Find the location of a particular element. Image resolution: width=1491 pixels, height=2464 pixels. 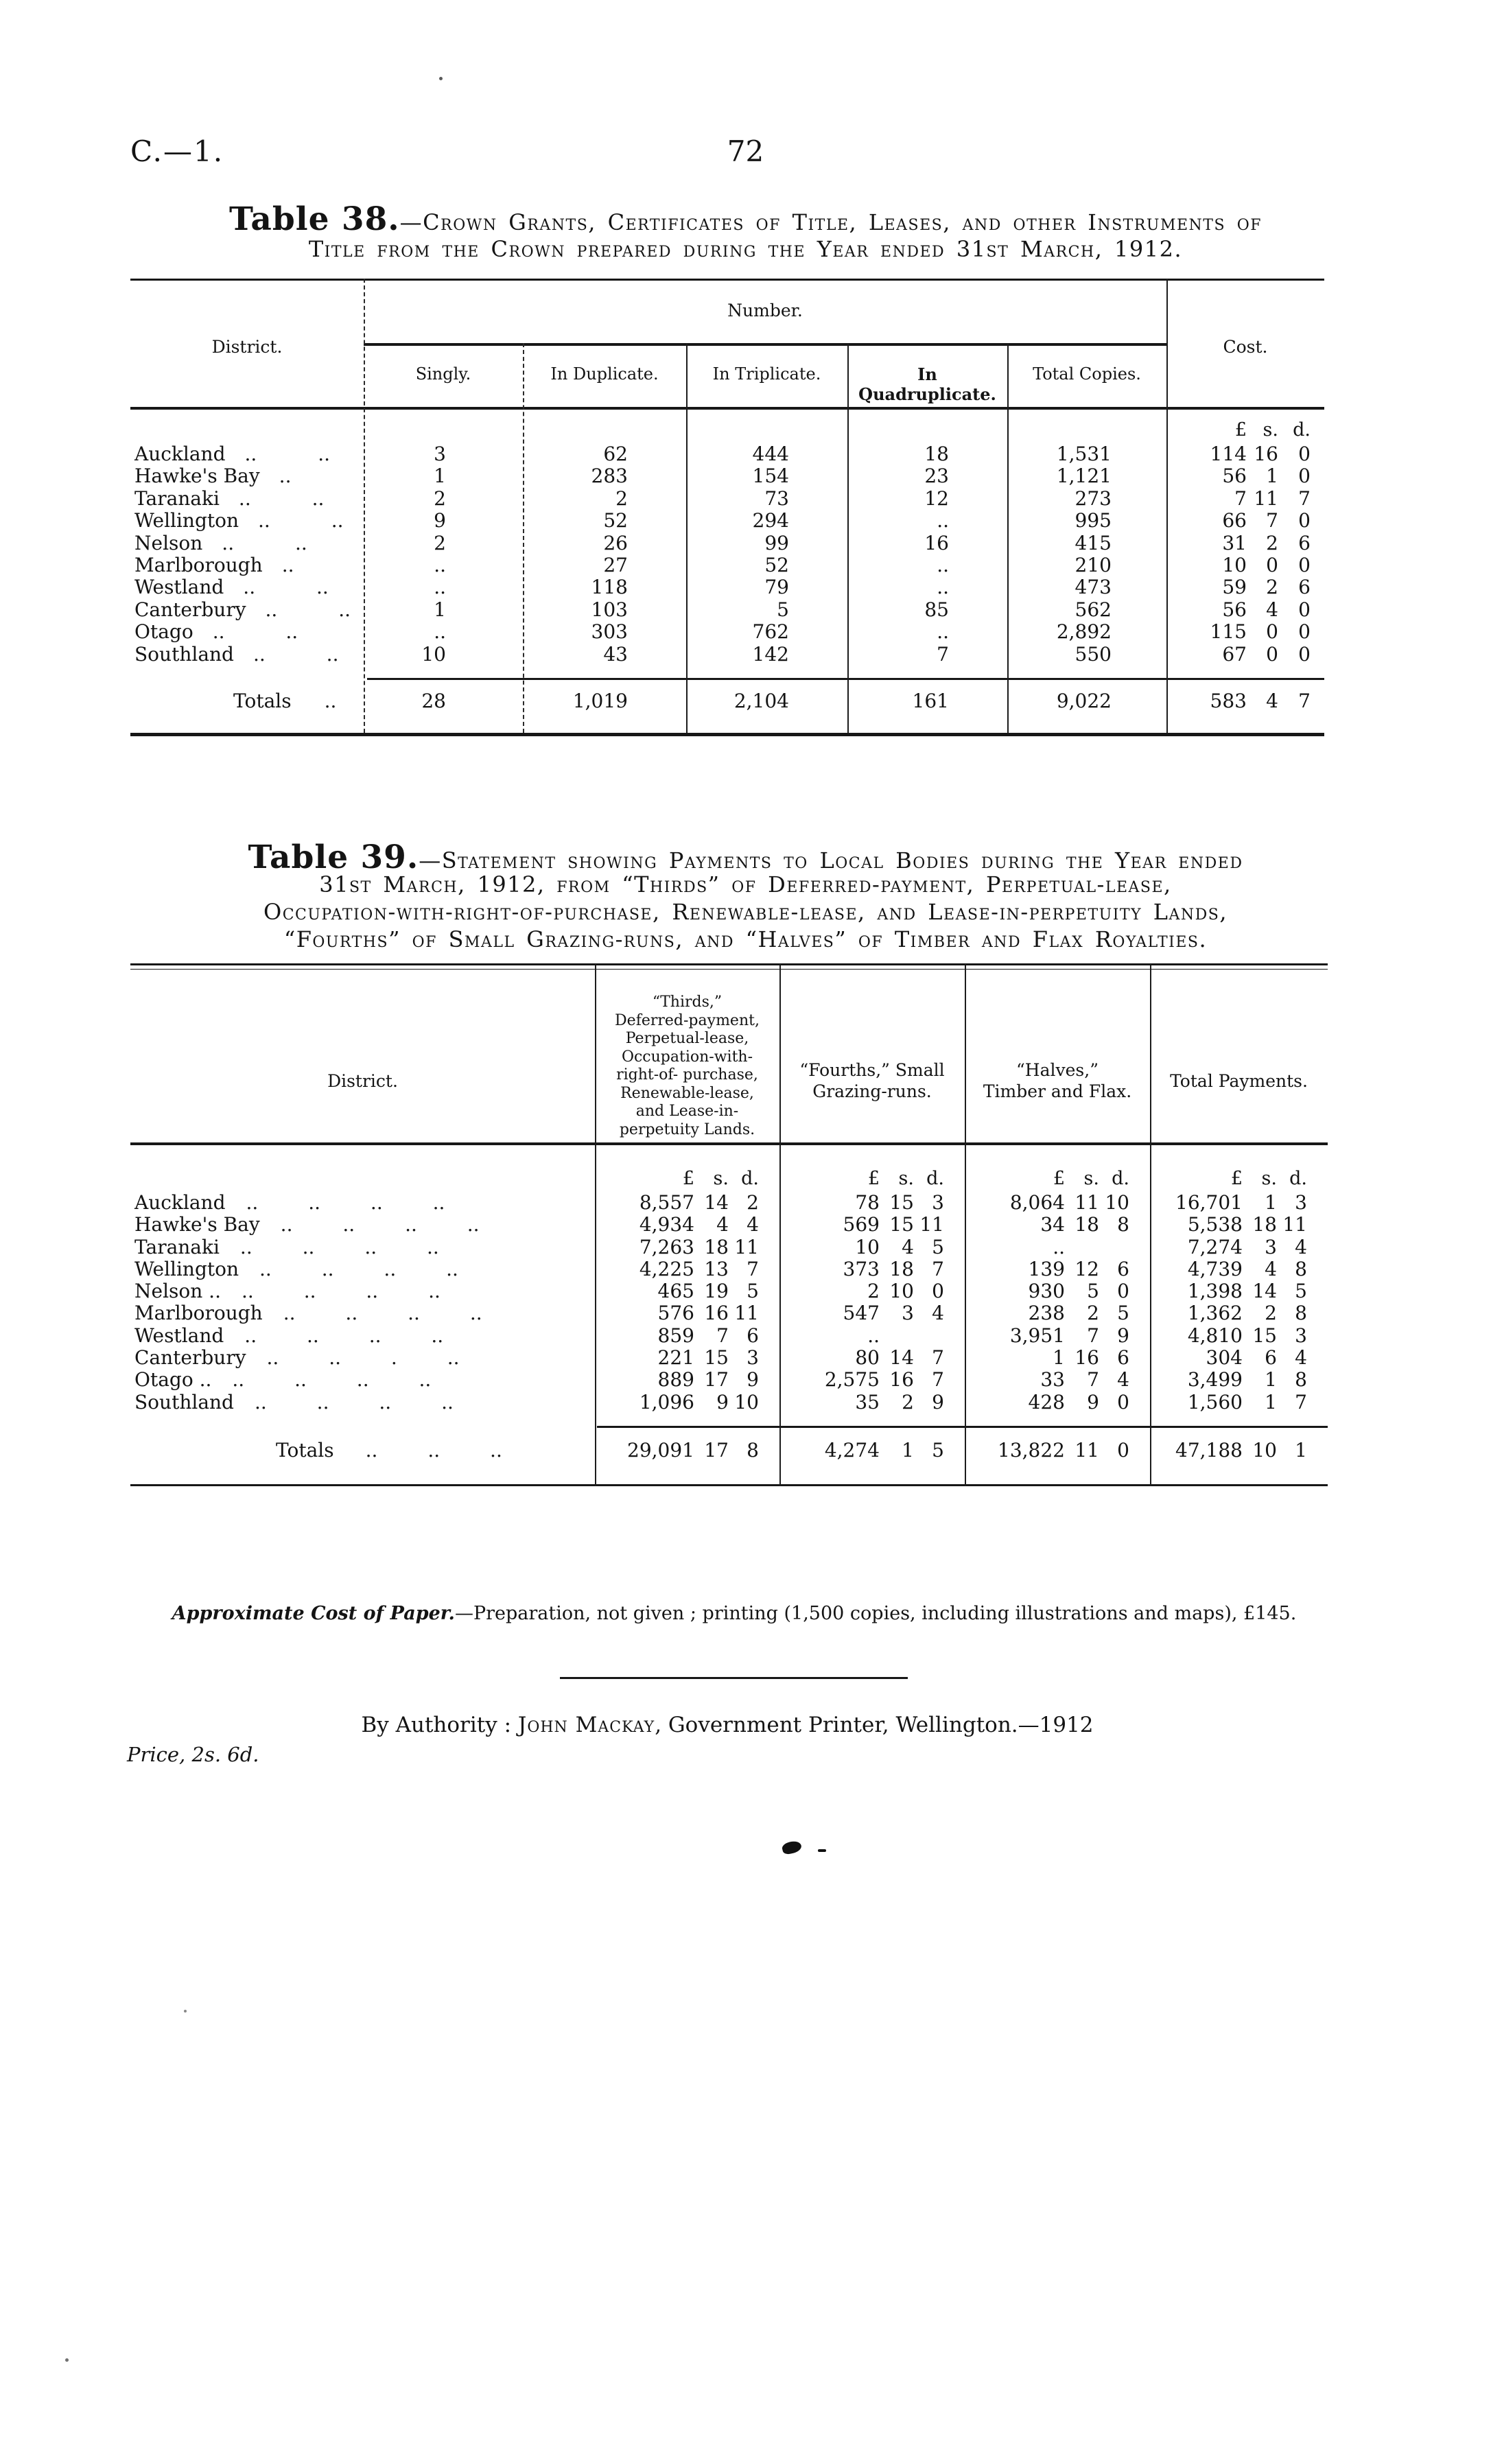

fourths-shillings: 2 is located at coordinates (908, 1401).